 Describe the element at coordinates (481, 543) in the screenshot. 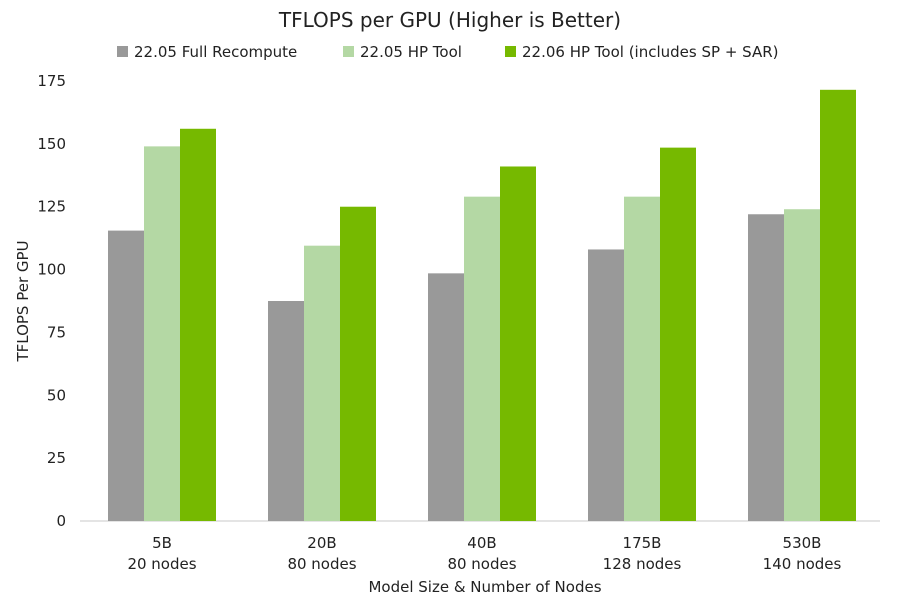

I see `x-tick-label: 40B` at that location.